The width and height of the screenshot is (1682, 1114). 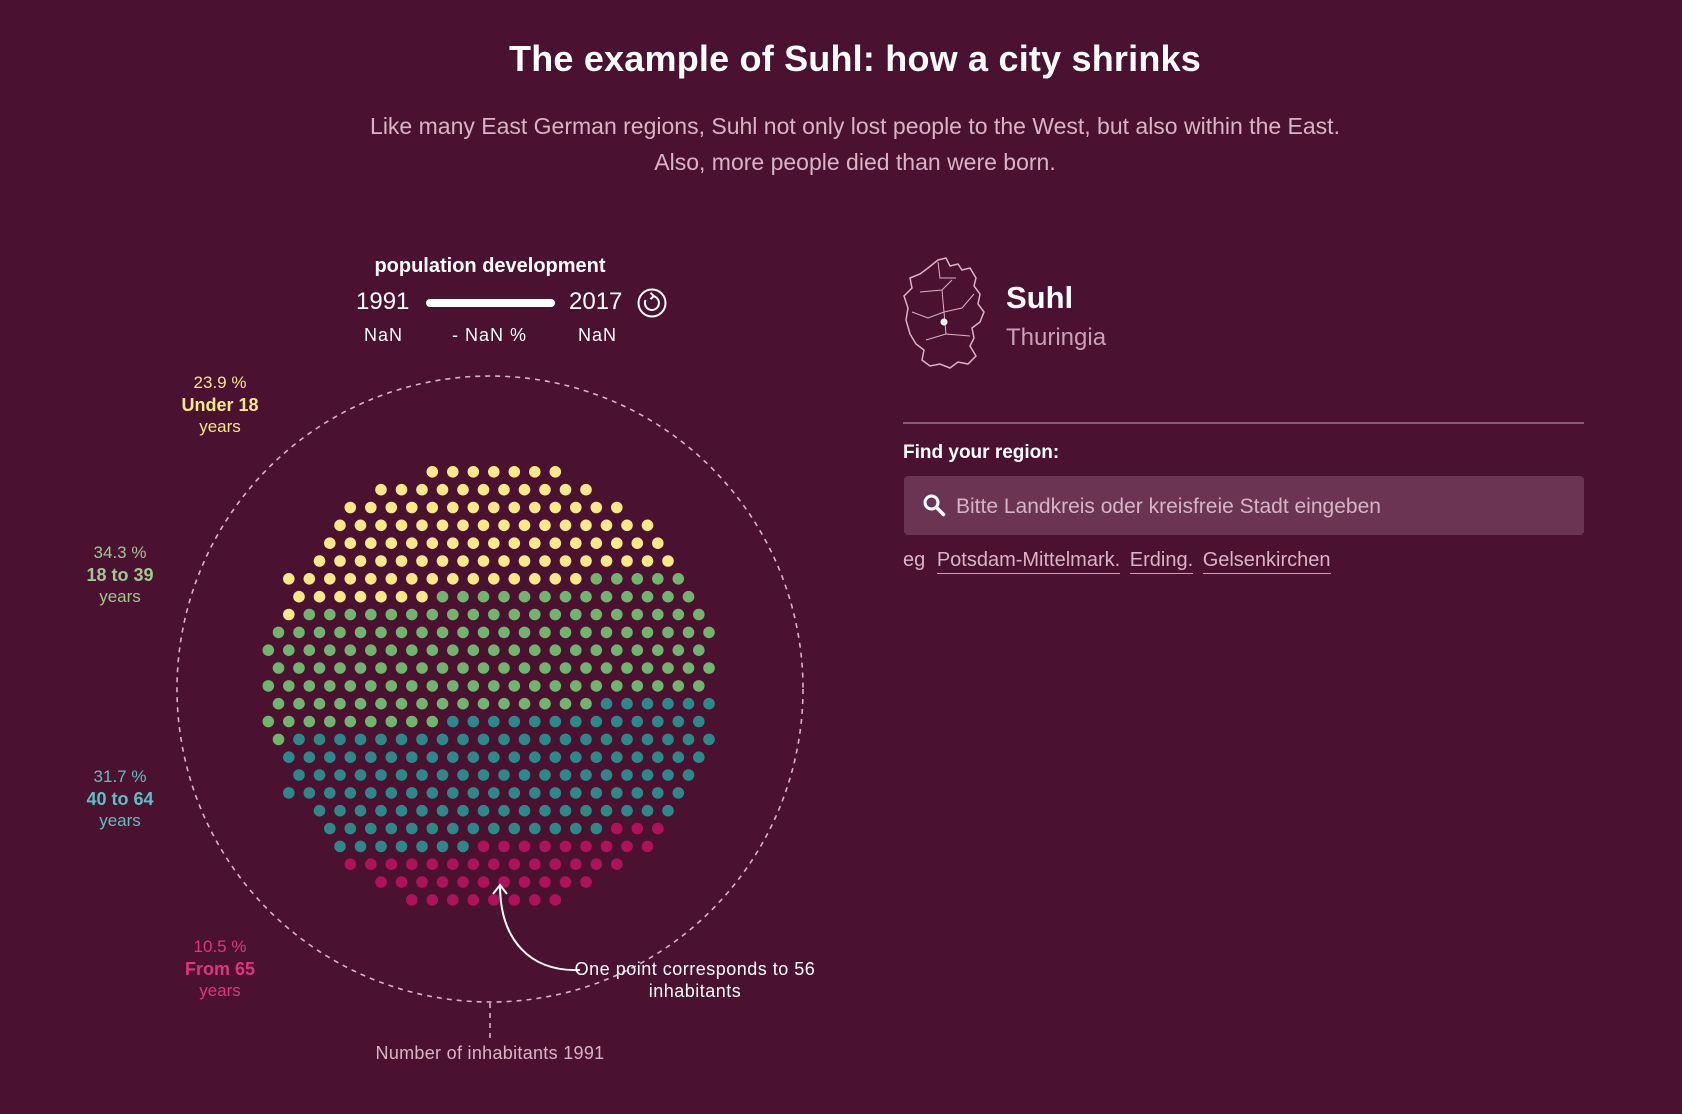 I want to click on group-name: 18 to 39, so click(x=120, y=575).